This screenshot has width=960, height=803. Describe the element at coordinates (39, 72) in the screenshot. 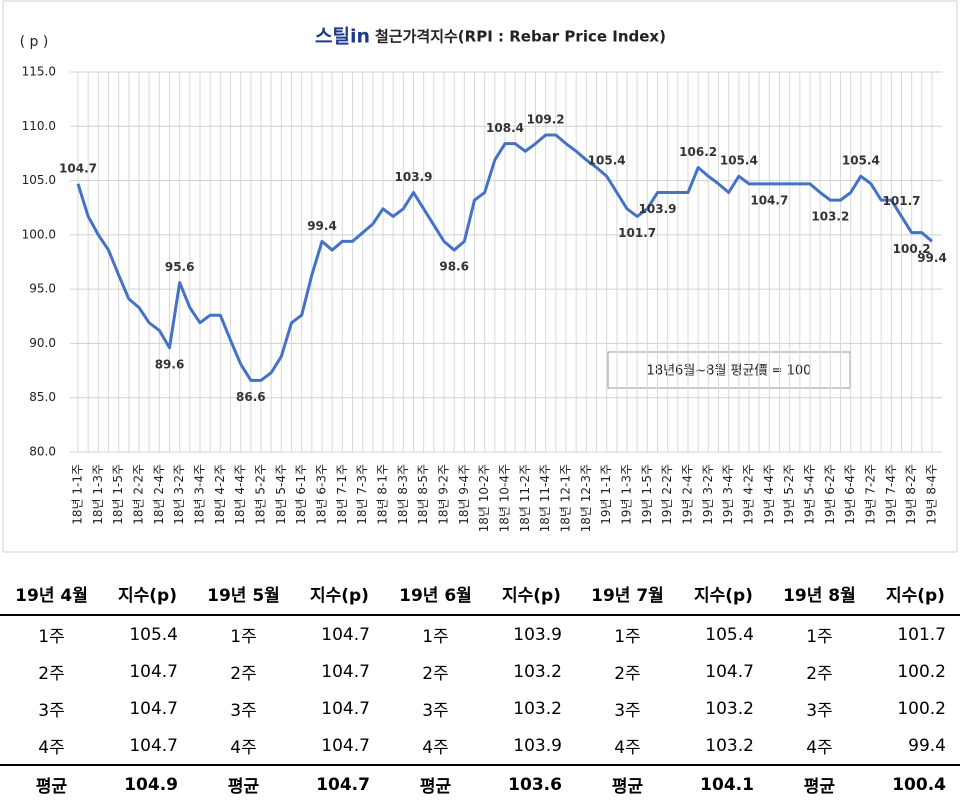

I see `y-tick-label: 115.0` at that location.